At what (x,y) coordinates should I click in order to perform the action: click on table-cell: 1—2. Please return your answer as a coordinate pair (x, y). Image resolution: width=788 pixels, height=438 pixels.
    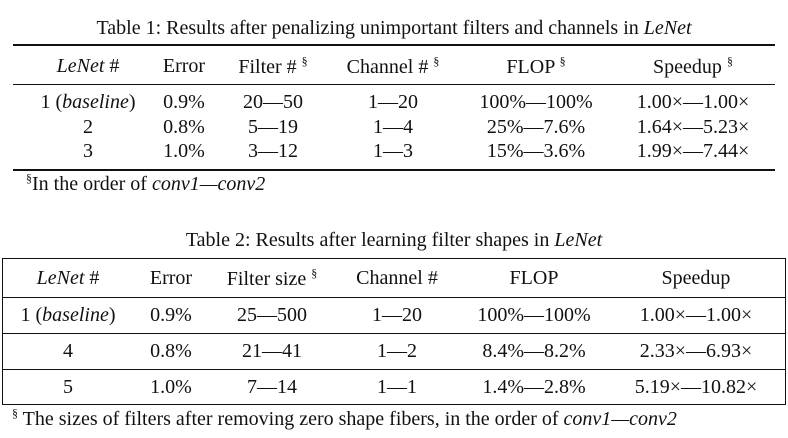
    Looking at the image, I should click on (397, 351).